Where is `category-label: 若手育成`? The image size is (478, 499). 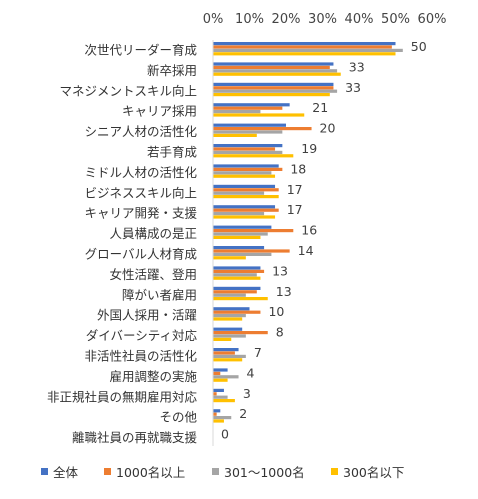 category-label: 若手育成 is located at coordinates (172, 152).